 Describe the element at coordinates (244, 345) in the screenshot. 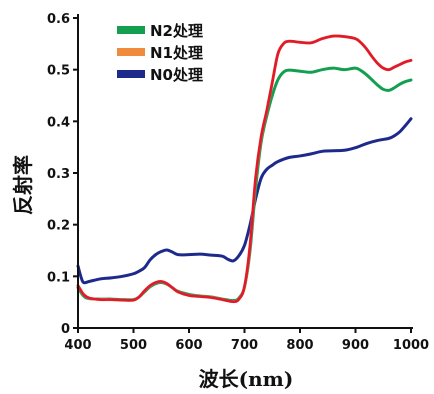

I see `x-tick-label: 700` at that location.